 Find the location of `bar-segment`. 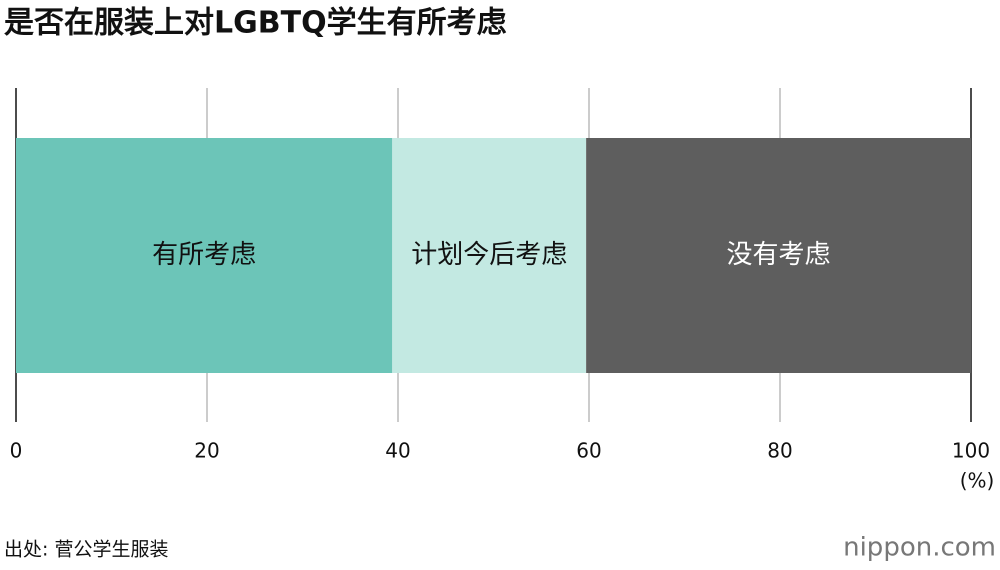

bar-segment is located at coordinates (489, 255).